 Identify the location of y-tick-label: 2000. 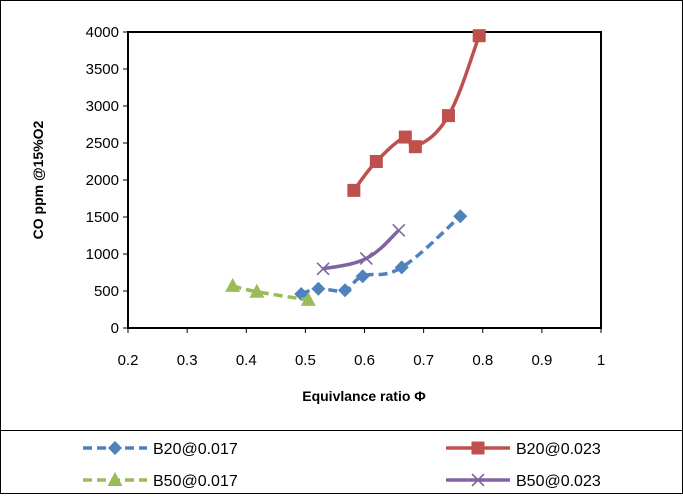
(102, 180).